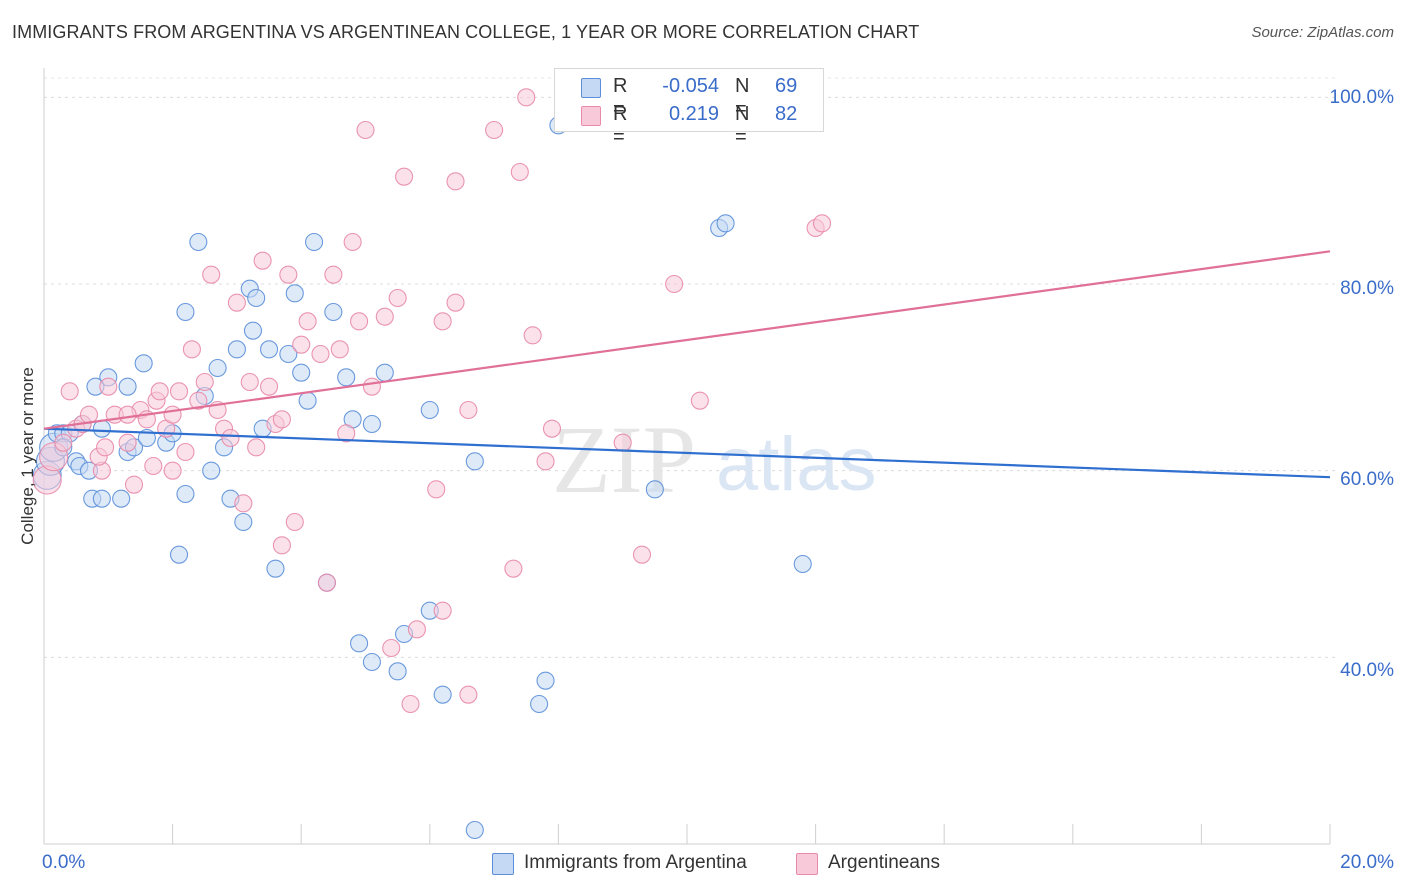  Describe the element at coordinates (1367, 479) in the screenshot. I see `y-tick-label-60: 60.0%` at that location.